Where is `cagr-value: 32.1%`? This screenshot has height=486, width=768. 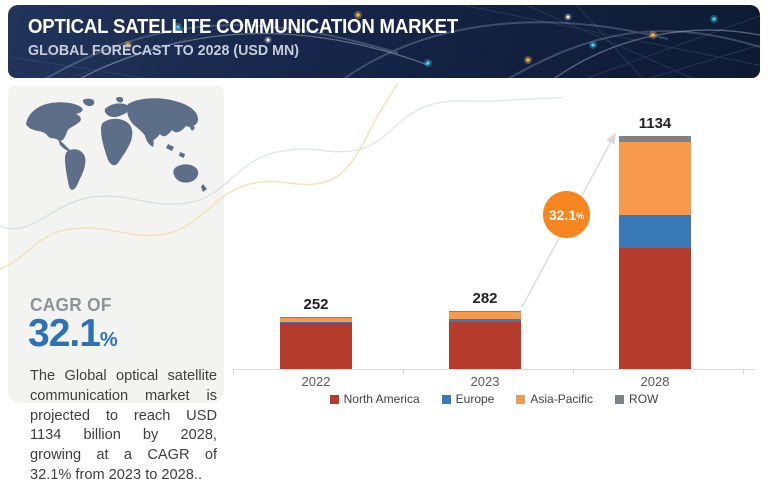 cagr-value: 32.1% is located at coordinates (73, 334).